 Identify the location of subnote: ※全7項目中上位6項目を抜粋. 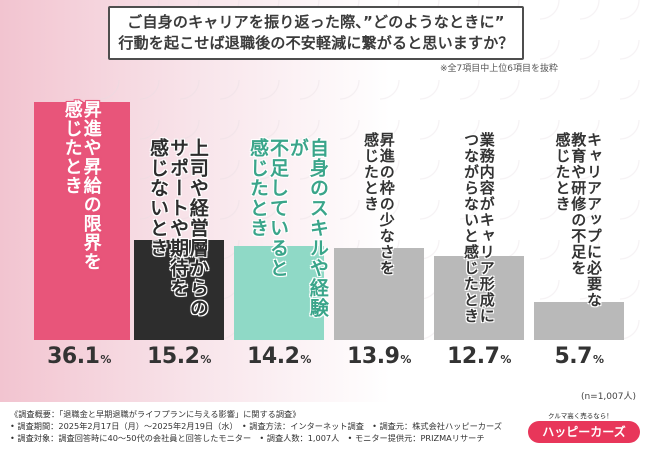
(499, 69).